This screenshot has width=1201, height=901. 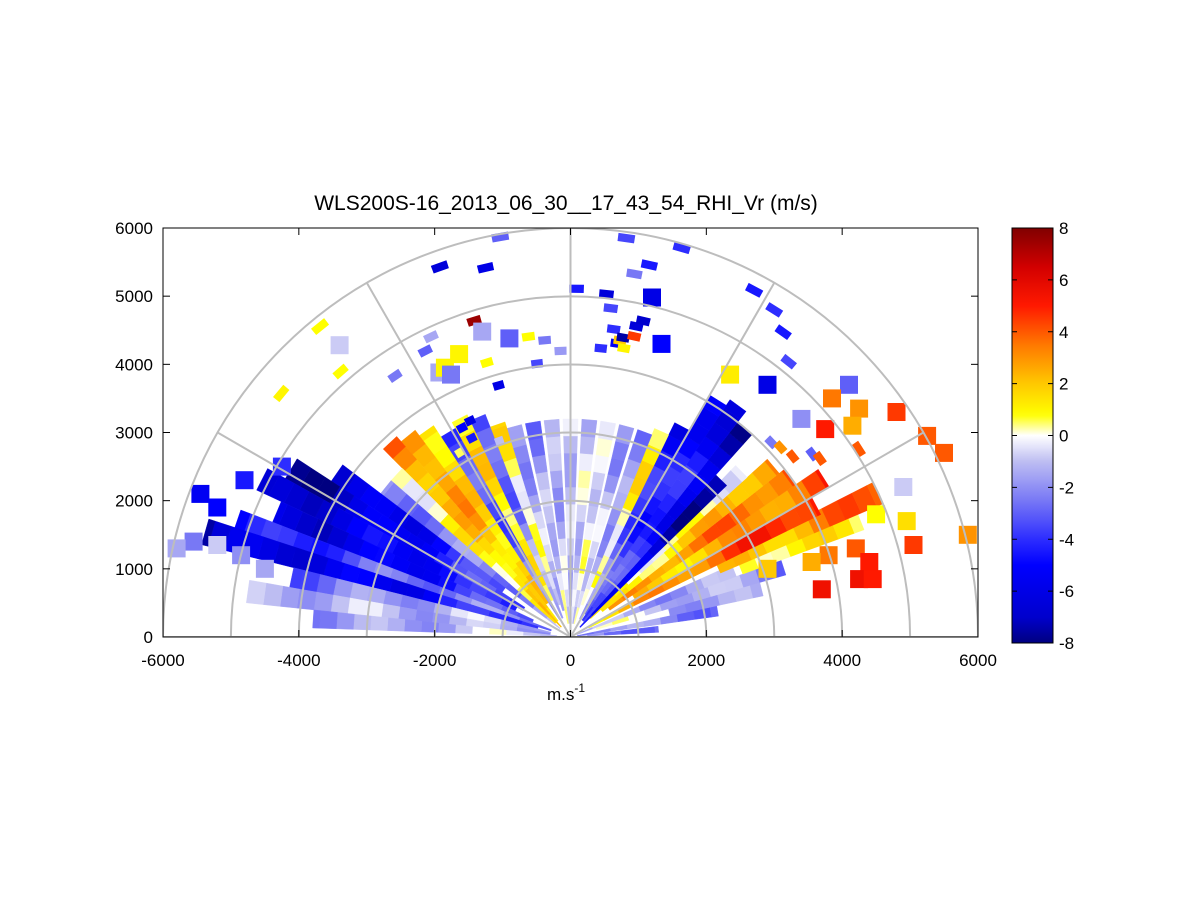 I want to click on colorbar-tick-label: -6, so click(x=1066, y=591).